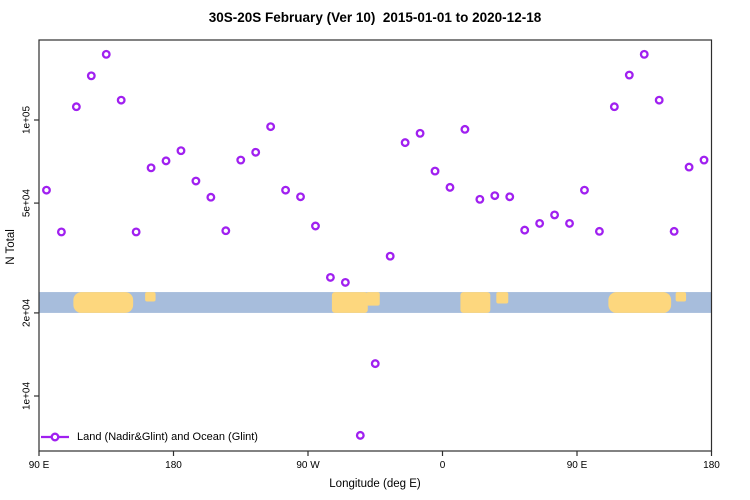  I want to click on data-point-165W, so click(196, 181).